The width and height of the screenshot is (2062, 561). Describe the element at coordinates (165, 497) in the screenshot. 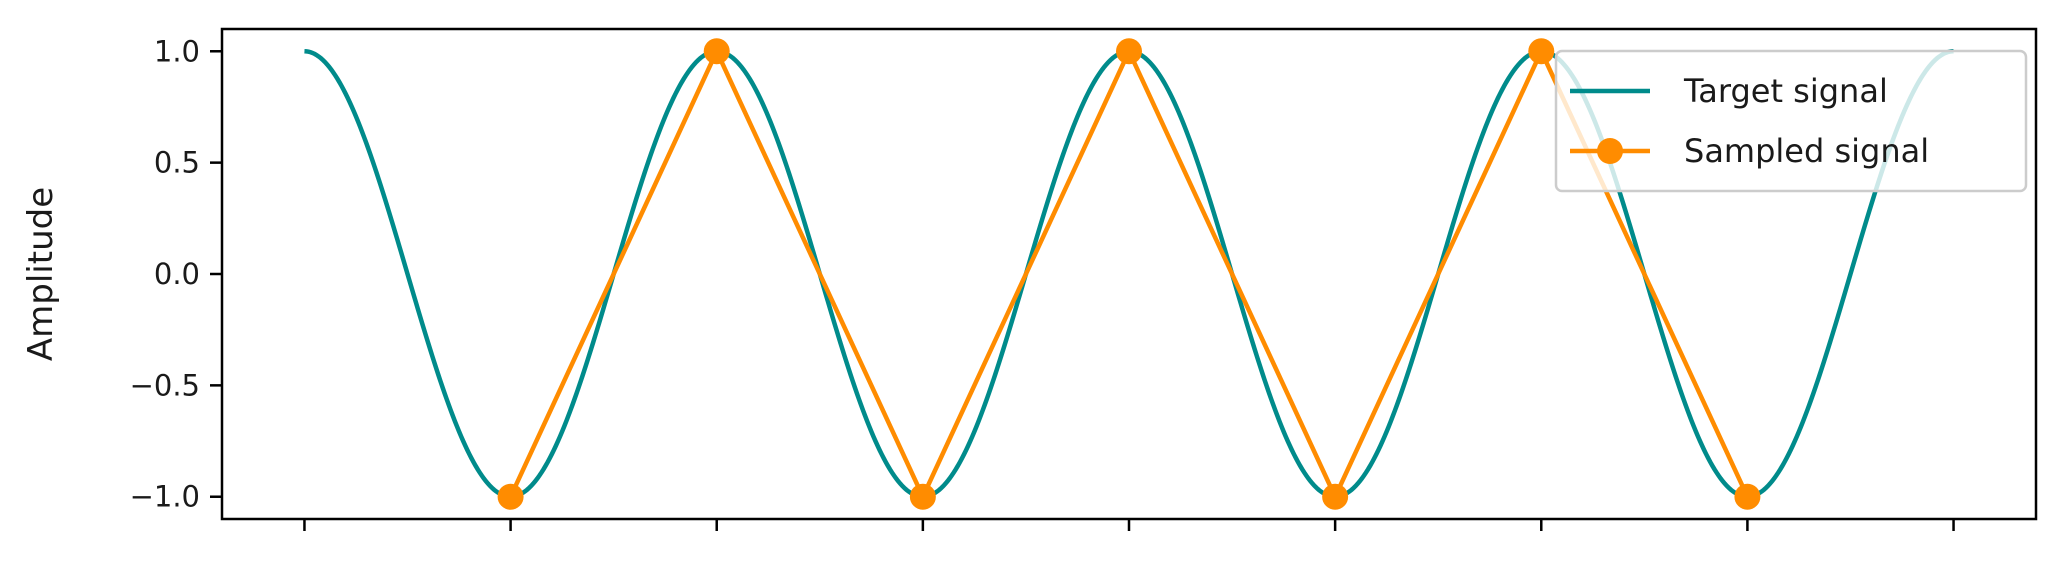

I see `y-tick-label: −1.0` at that location.